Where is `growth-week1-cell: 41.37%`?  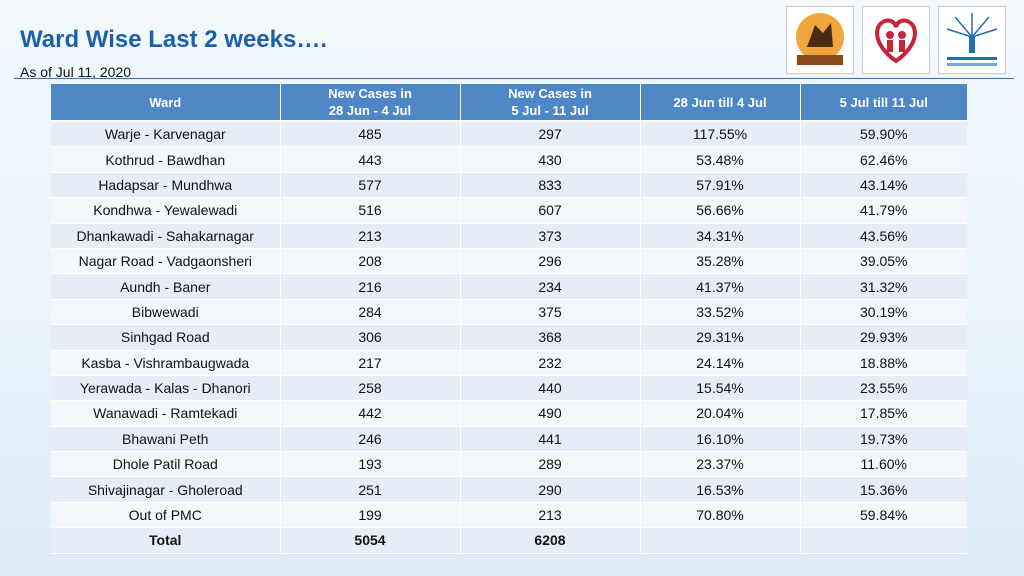
growth-week1-cell: 41.37% is located at coordinates (720, 286).